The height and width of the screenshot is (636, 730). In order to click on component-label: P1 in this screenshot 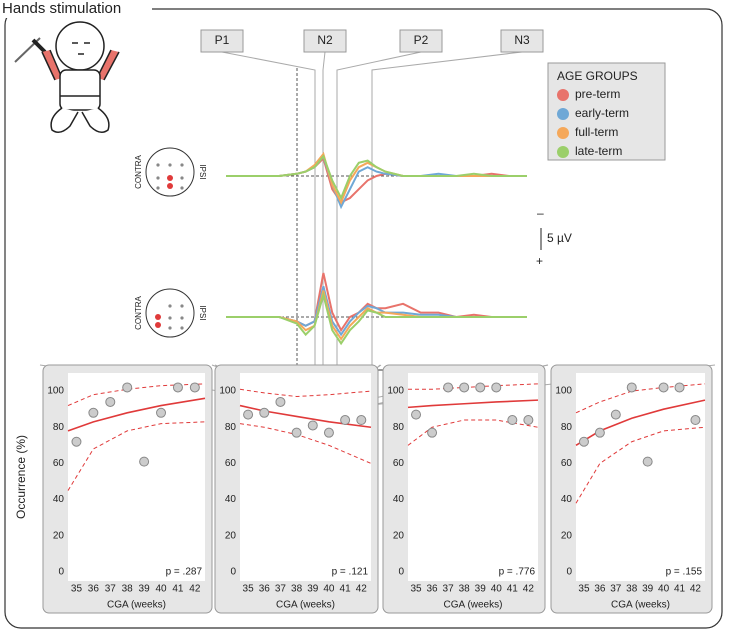, I will do `click(222, 40)`.